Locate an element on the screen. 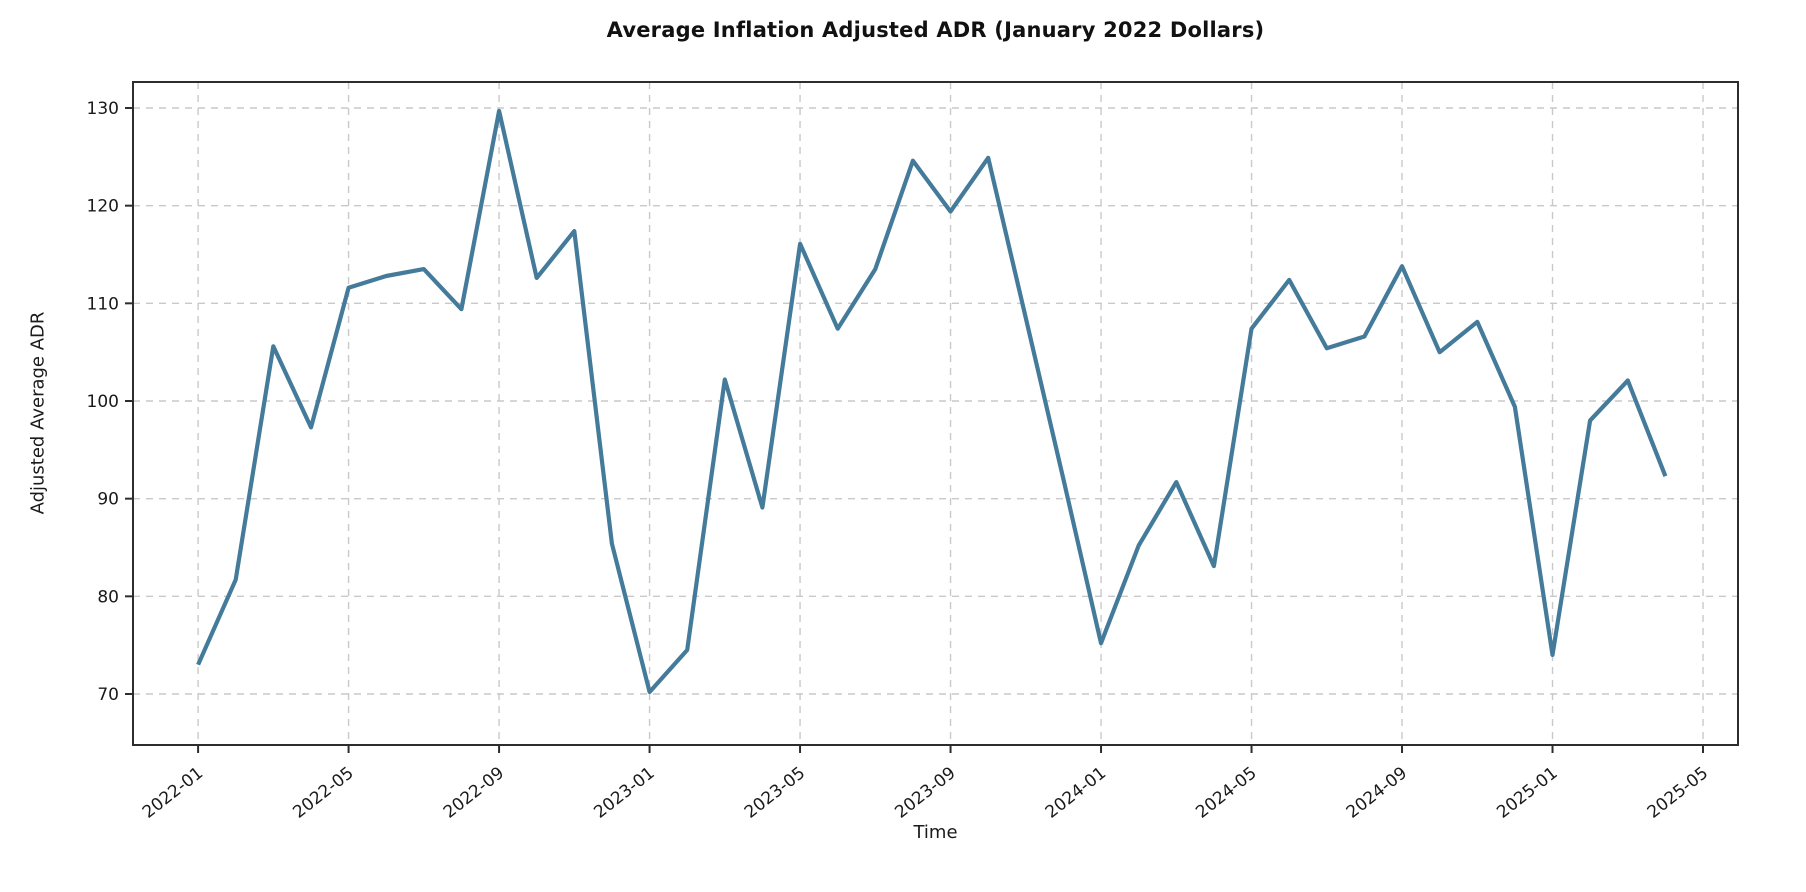 Image resolution: width=1806 pixels, height=892 pixels. y-tick-label: 120 is located at coordinates (103, 207).